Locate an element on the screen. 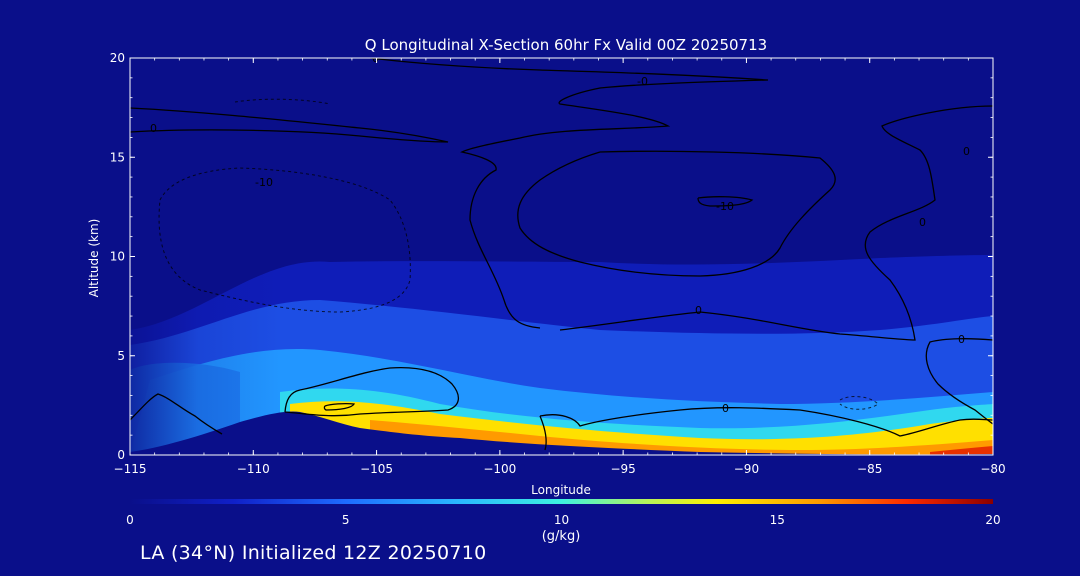  y-axis-label: Altitude (km) is located at coordinates (94, 258).